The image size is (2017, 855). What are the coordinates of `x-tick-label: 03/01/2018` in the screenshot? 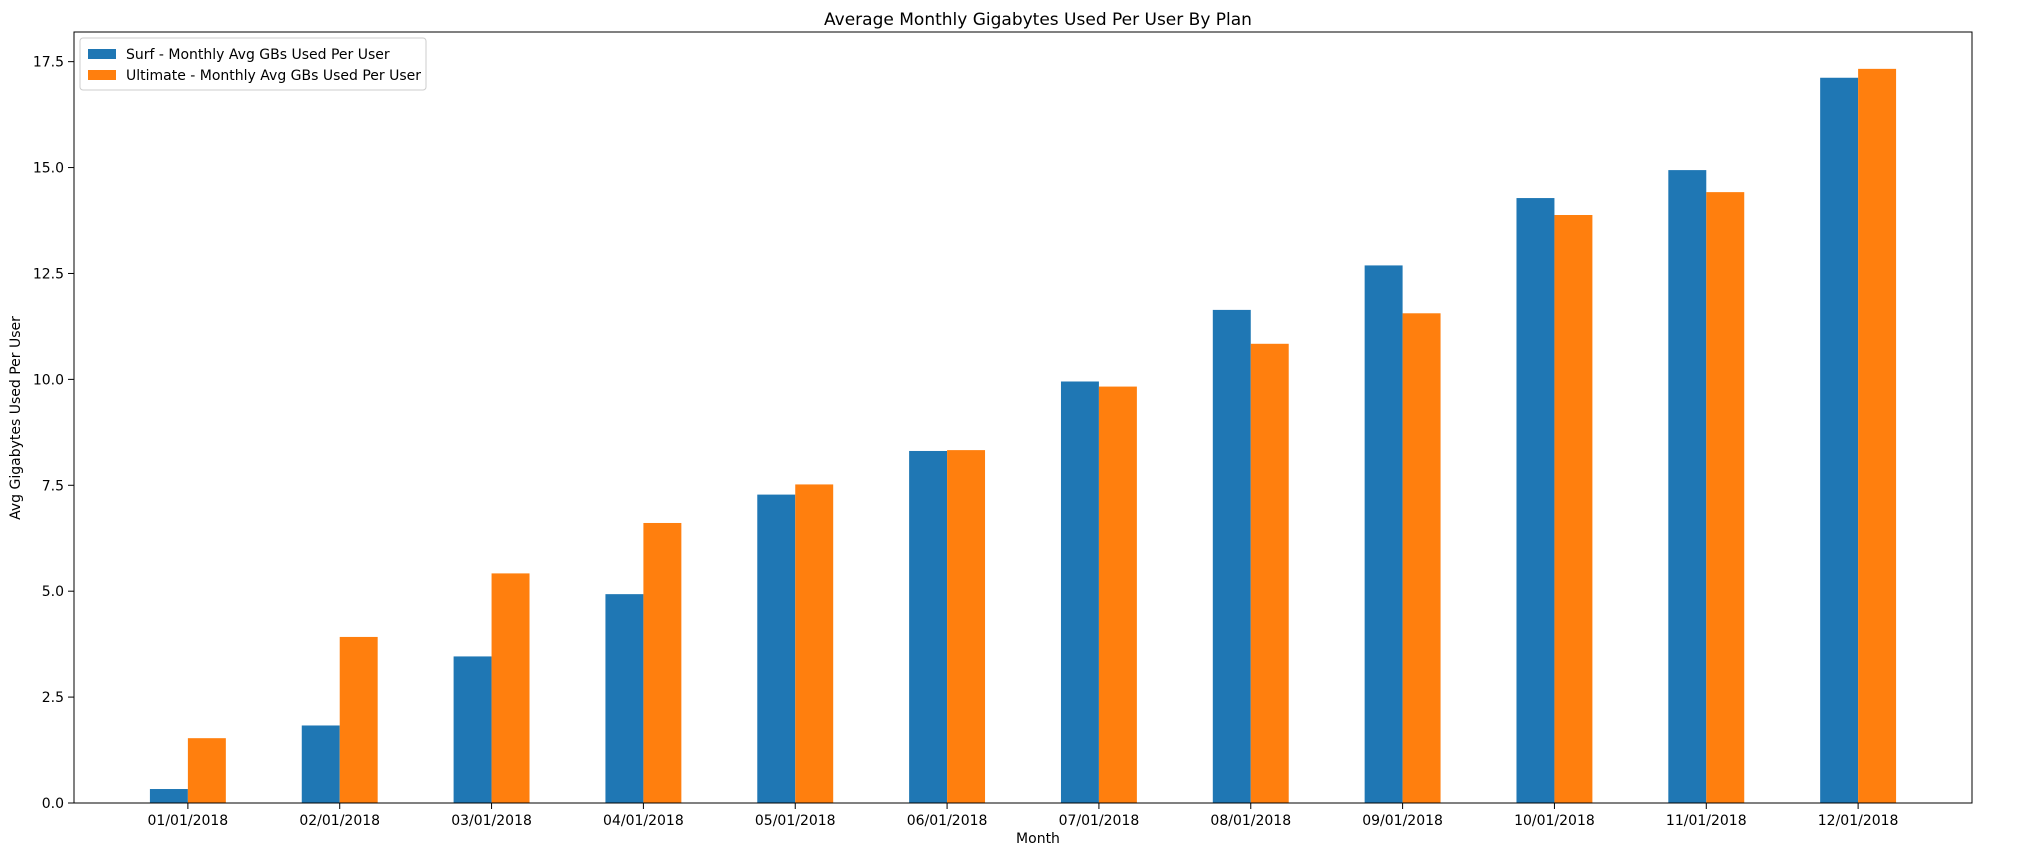 It's located at (491, 821).